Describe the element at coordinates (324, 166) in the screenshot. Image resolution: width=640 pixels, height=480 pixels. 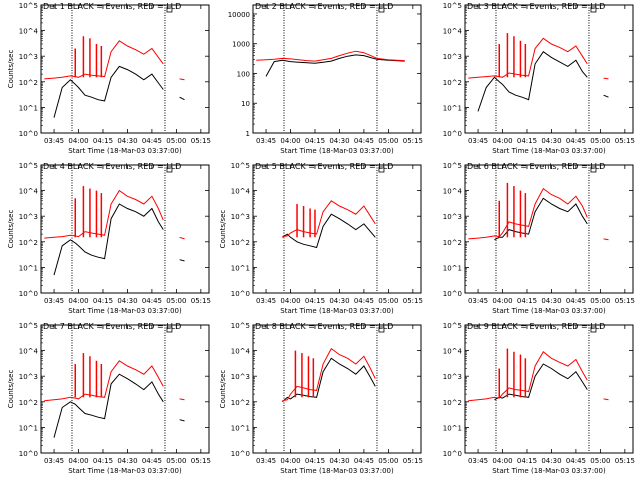
I see `chart-title: Det 5 BLACK = Events, RED = LLD` at that location.